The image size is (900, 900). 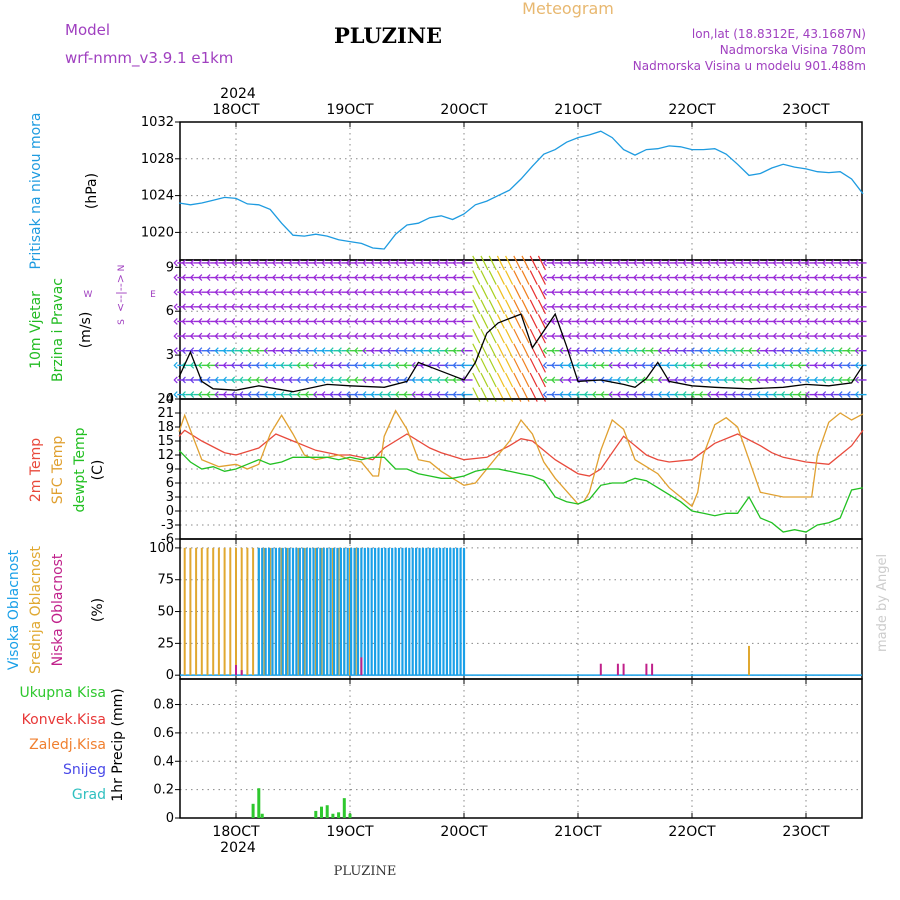 What do you see at coordinates (14, 609) in the screenshot?
I see `cloud-ylabel-high: Visoka Oblacnost` at bounding box center [14, 609].